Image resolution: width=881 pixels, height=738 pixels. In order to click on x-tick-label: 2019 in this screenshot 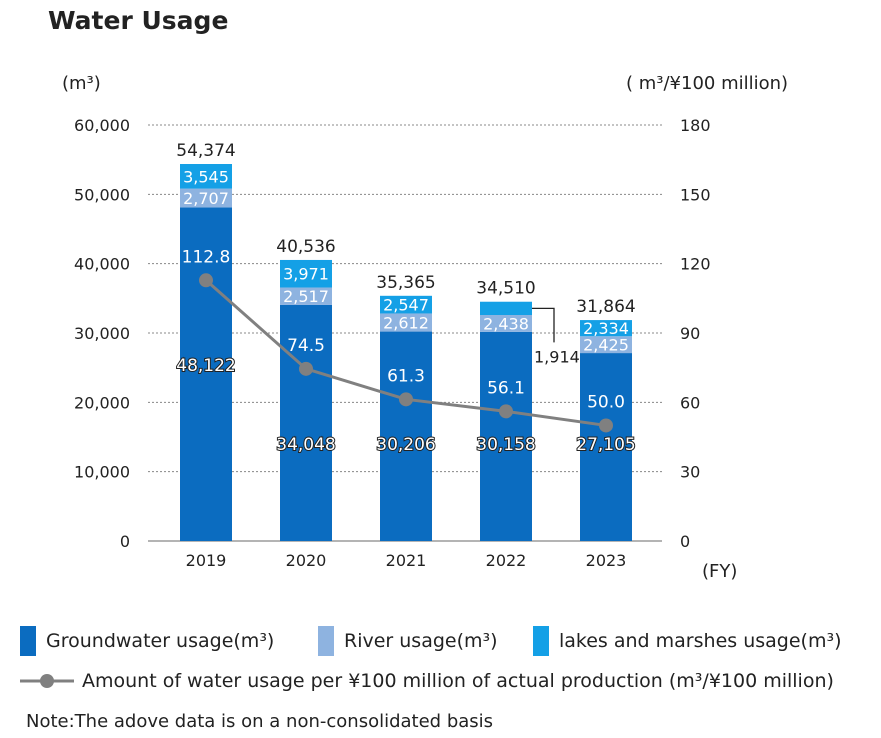, I will do `click(206, 560)`.